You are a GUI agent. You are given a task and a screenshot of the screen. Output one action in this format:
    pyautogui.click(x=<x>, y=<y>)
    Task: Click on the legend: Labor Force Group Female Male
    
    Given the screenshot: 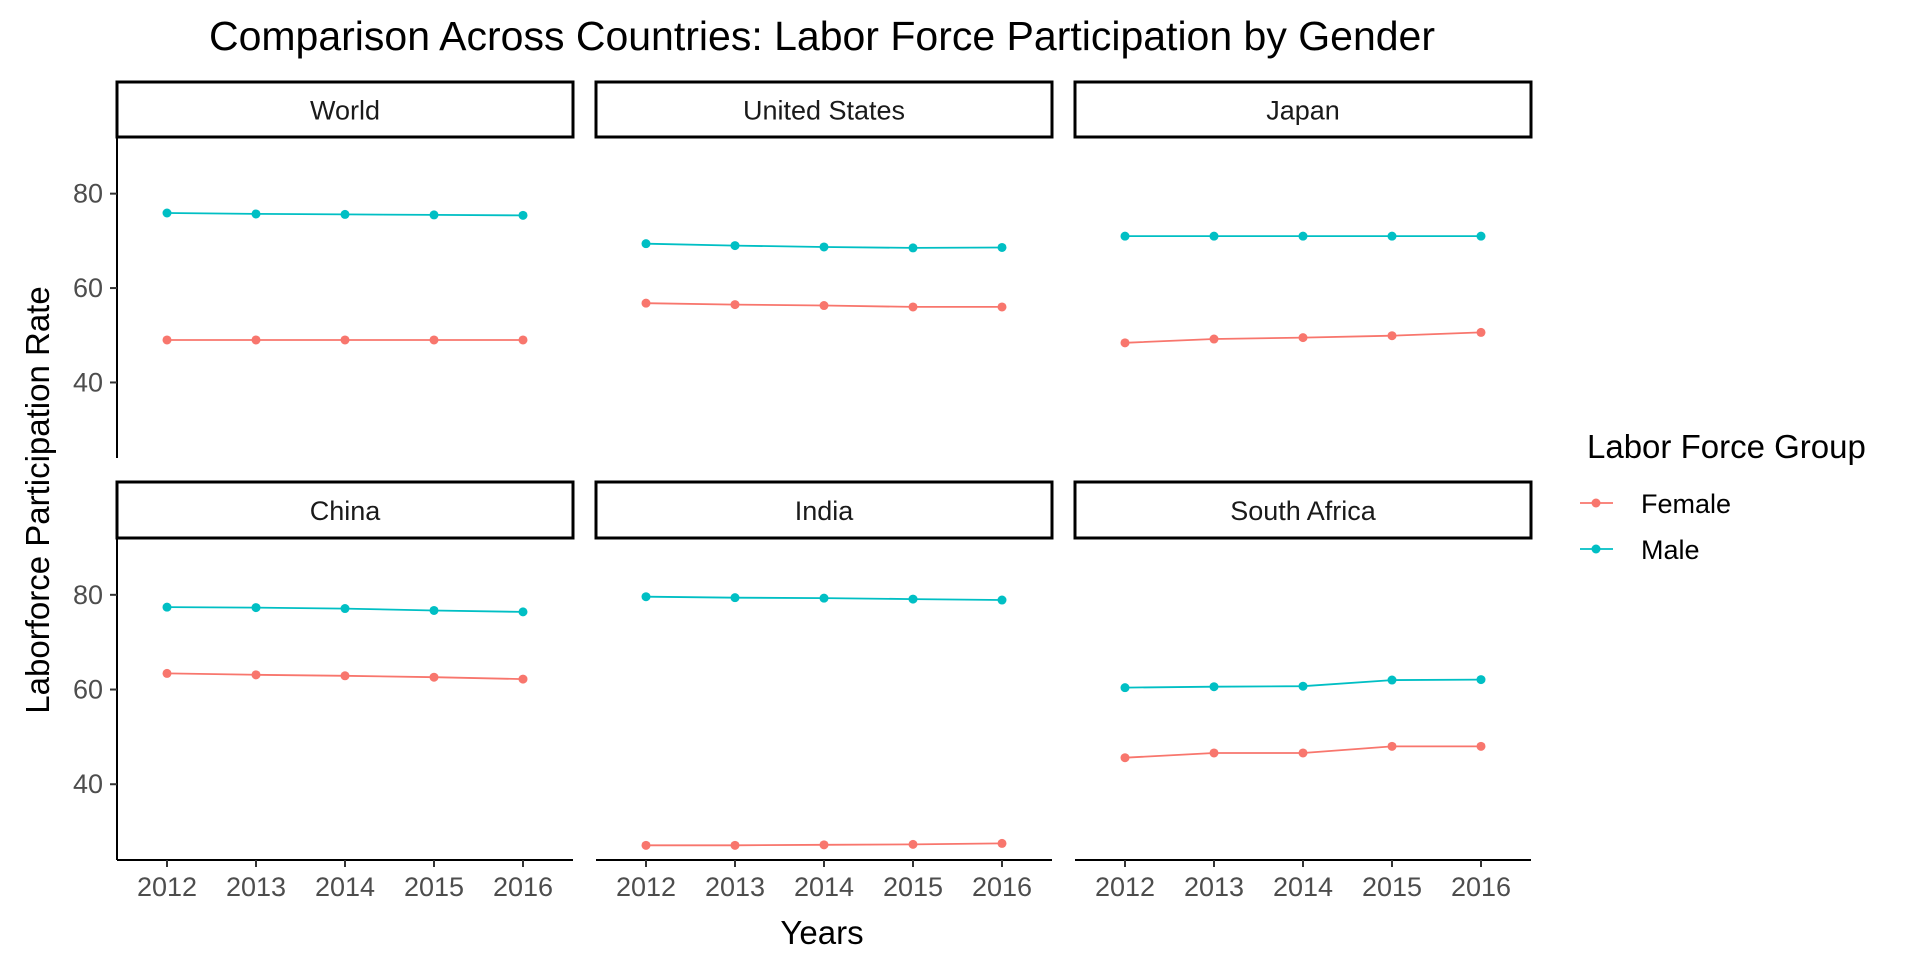 What is the action you would take?
    pyautogui.click(x=1723, y=496)
    